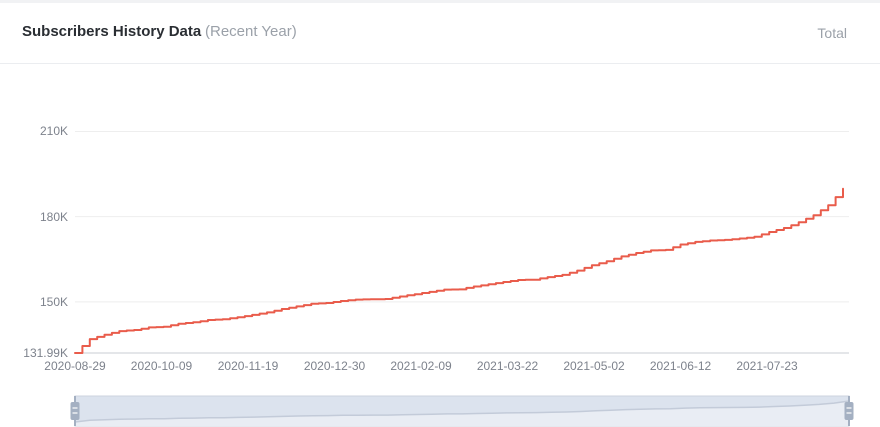  I want to click on card-title: Subscribers History Data, so click(112, 31).